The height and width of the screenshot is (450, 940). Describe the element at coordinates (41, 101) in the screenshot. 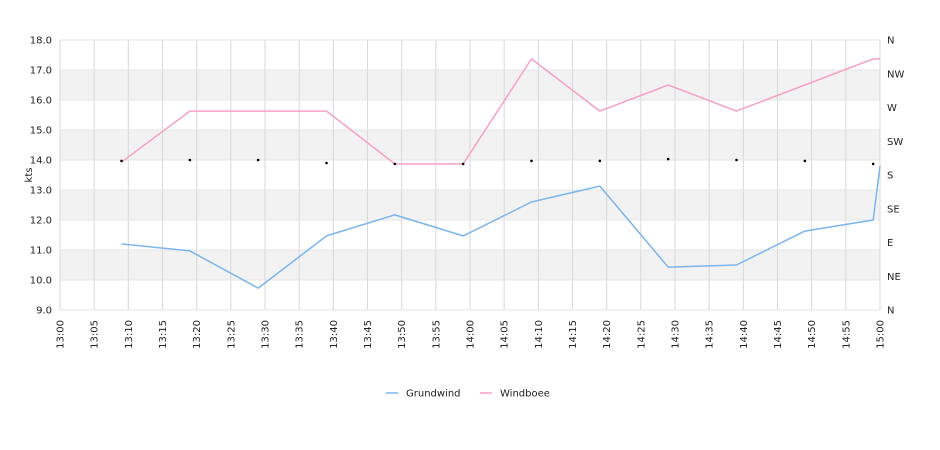

I see `y-tick-label: 16.0` at that location.